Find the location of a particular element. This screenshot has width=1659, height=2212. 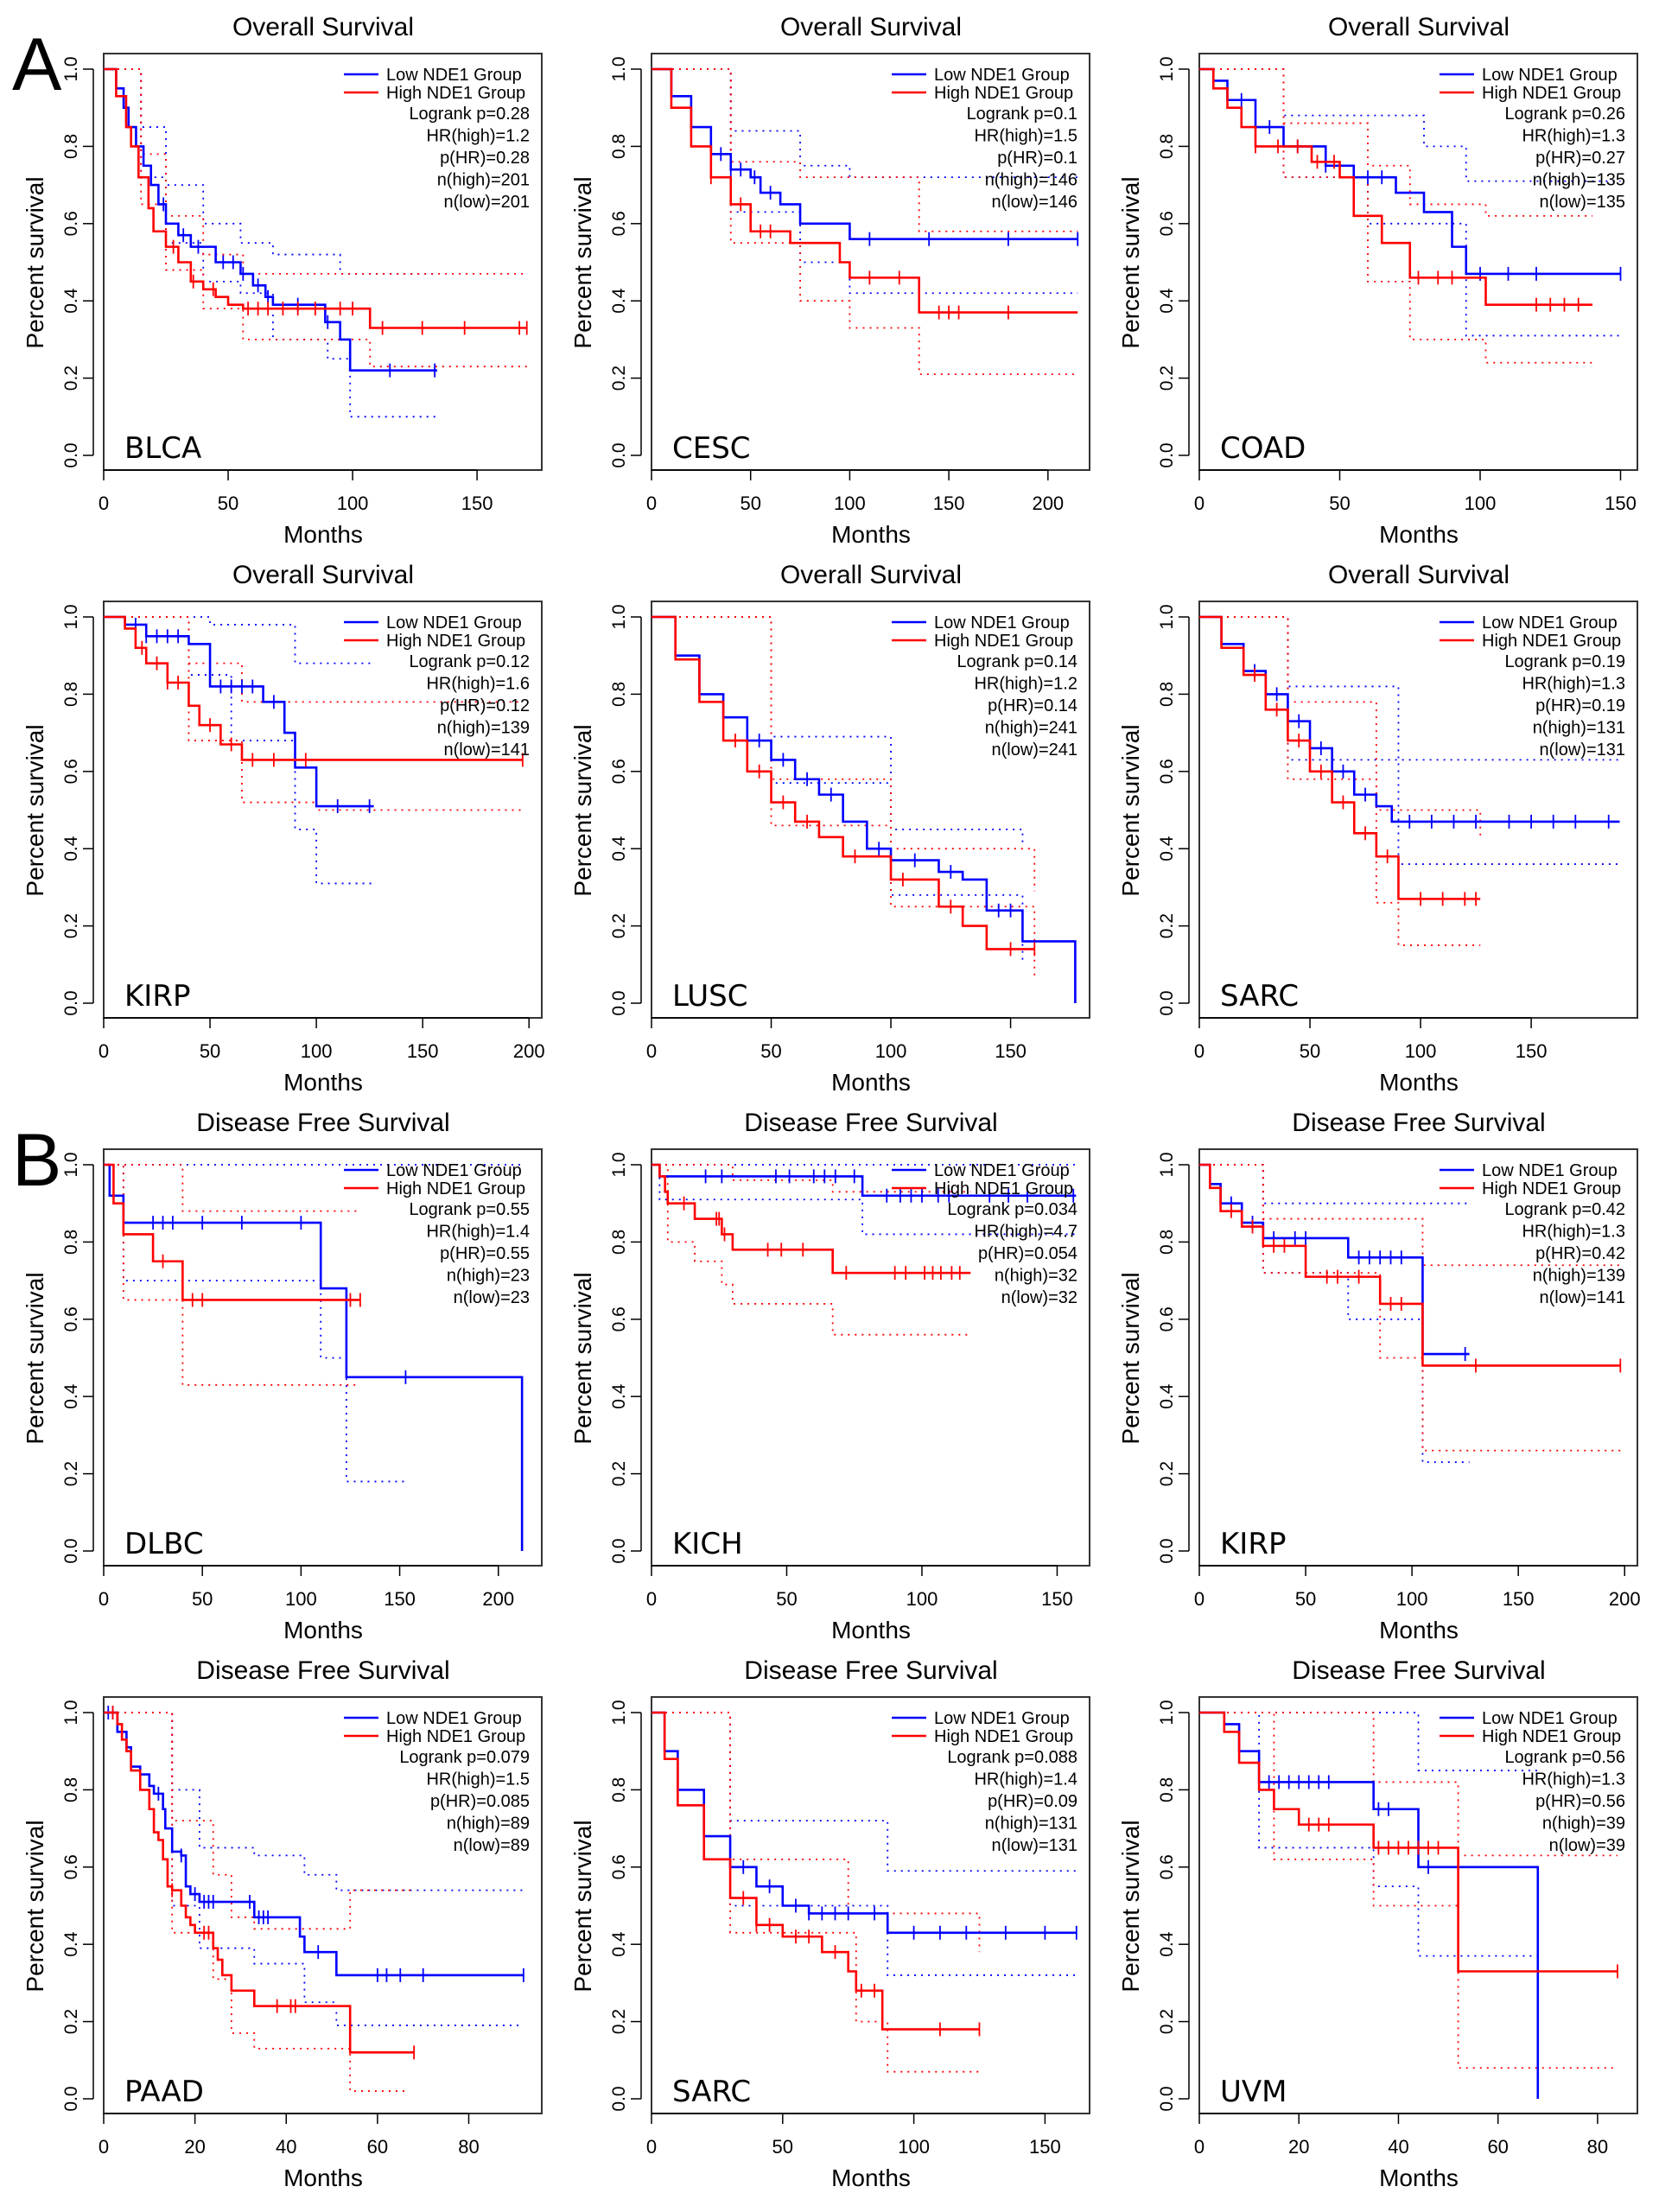

section-label-a: A is located at coordinates (37, 64).